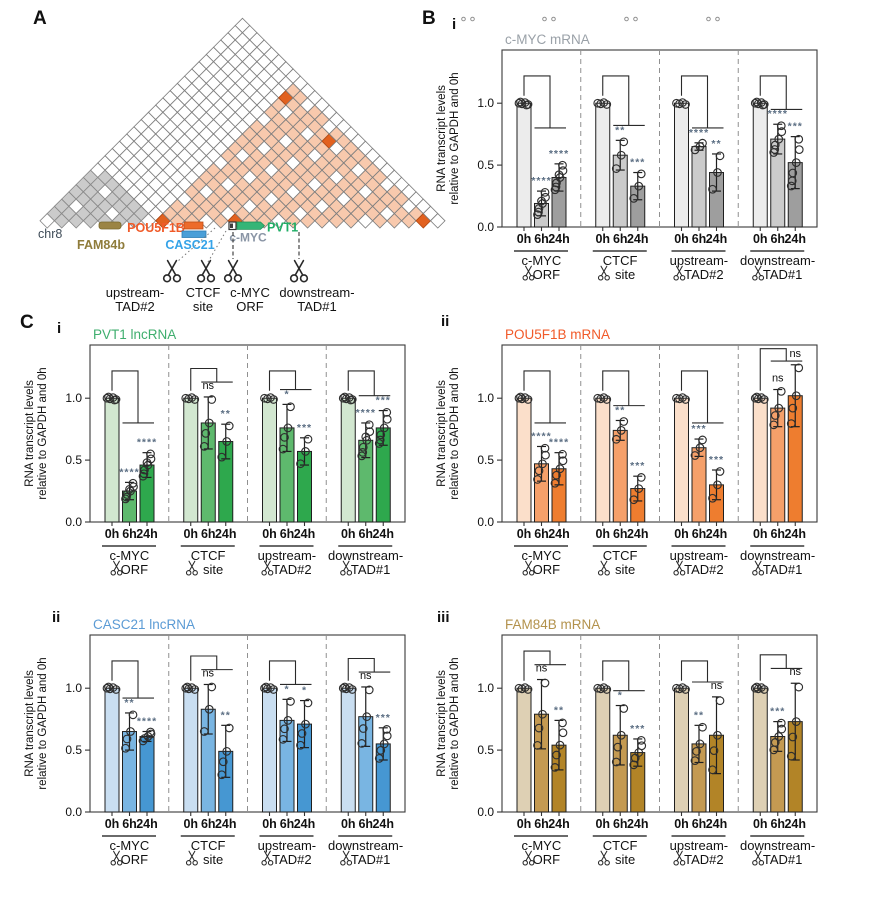  I want to click on group-label-line1: upstream-, so click(287, 555).